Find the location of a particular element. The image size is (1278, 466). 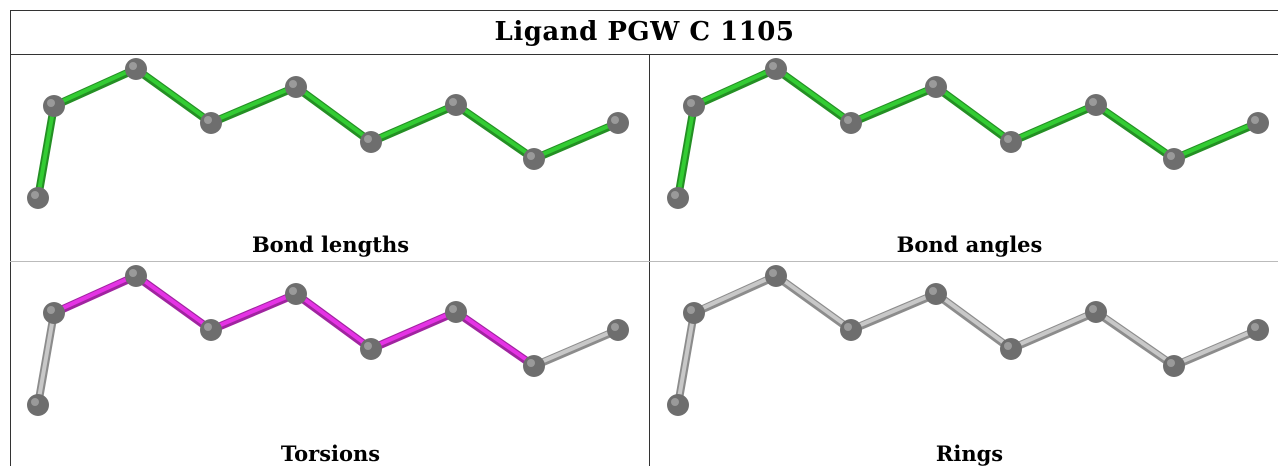

left-border is located at coordinates (10, 260).